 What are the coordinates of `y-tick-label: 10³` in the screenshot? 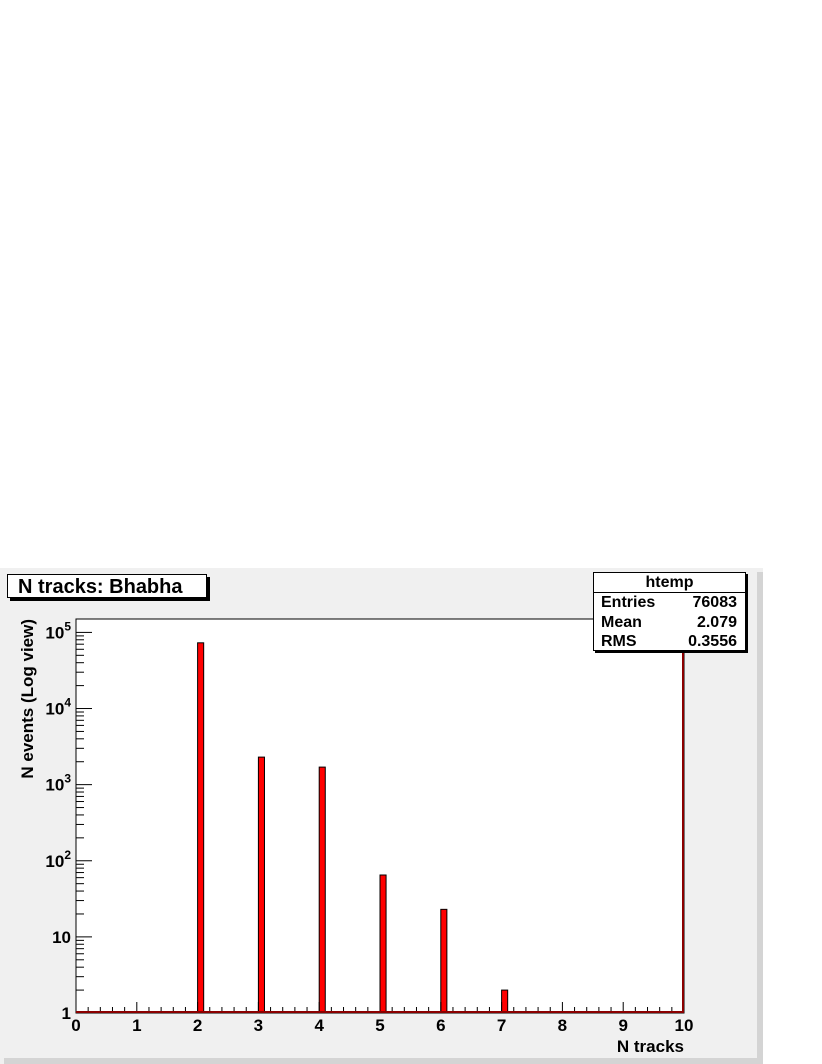 It's located at (58, 783).